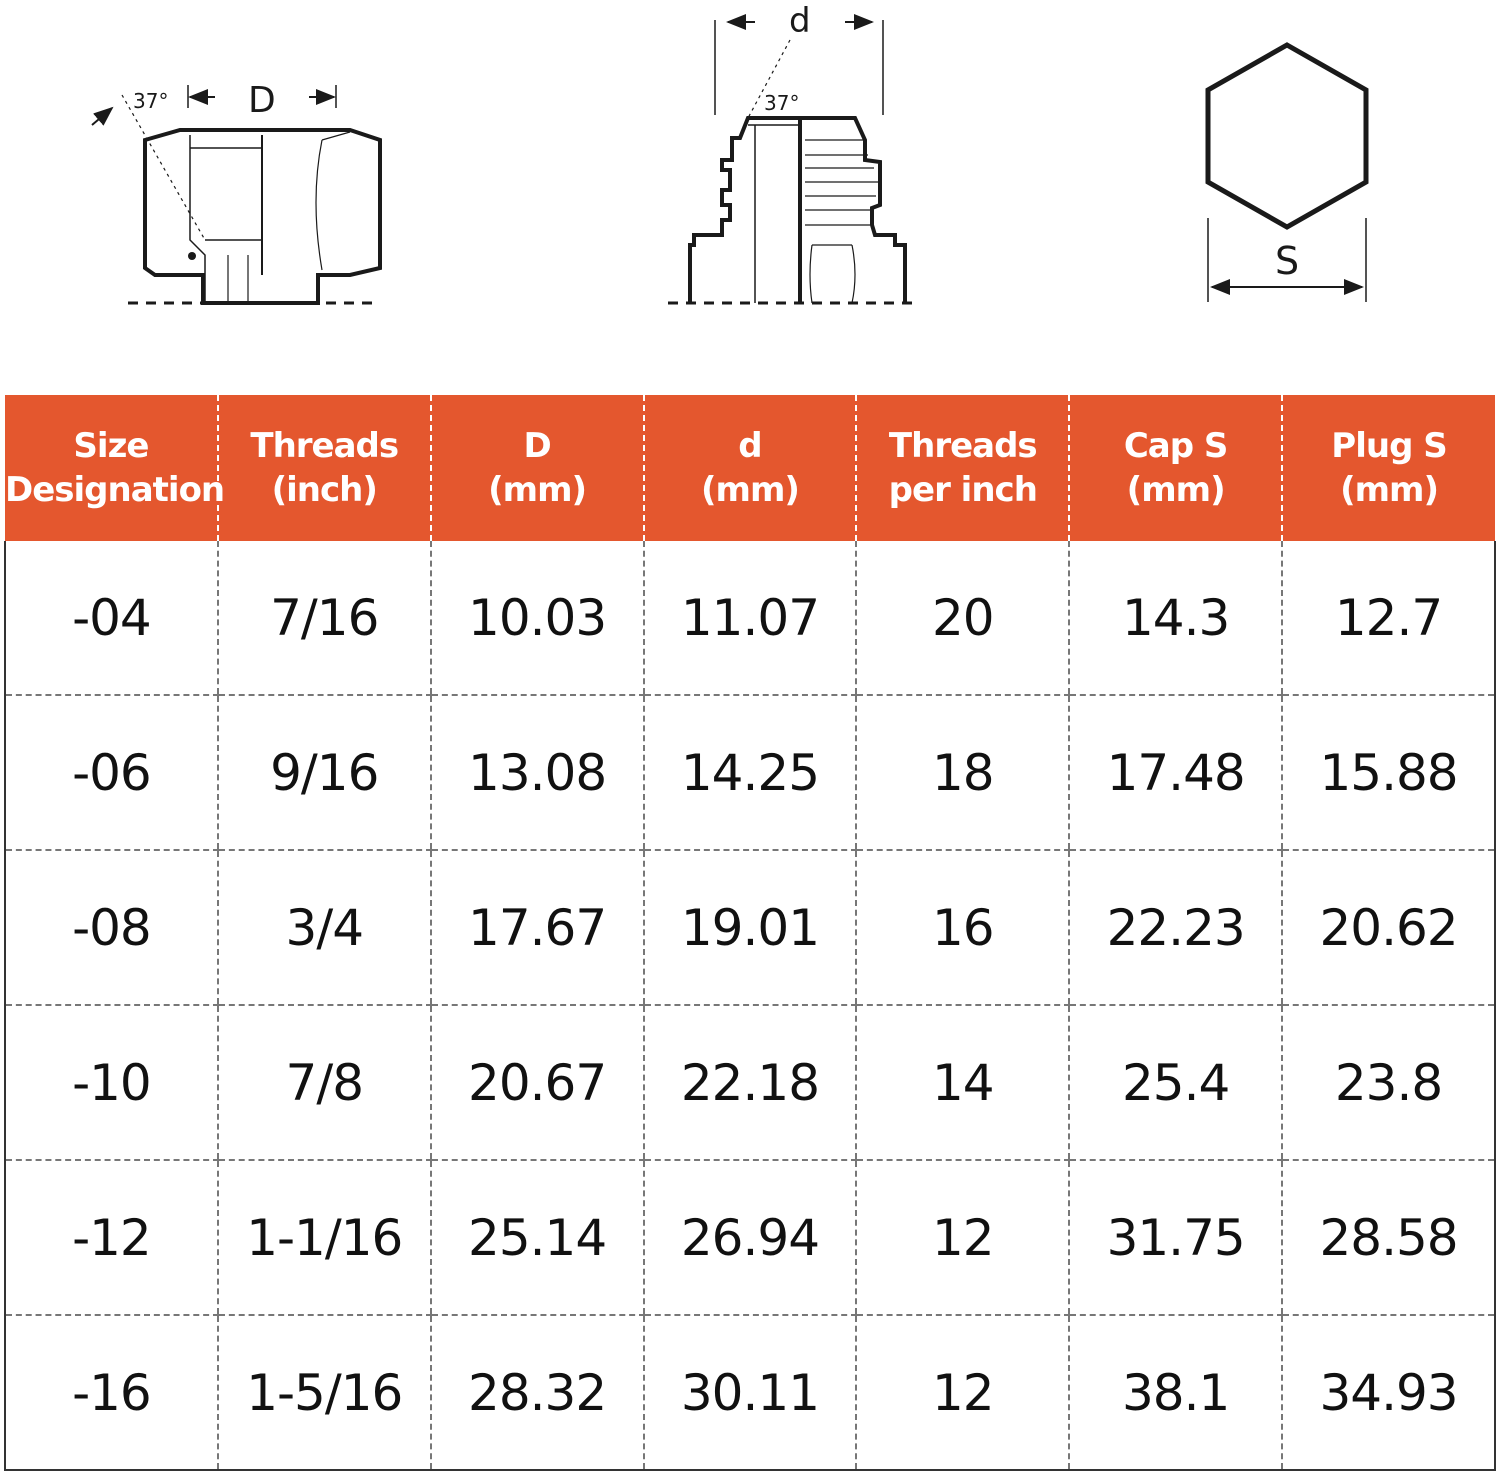 Image resolution: width=1500 pixels, height=1471 pixels. Describe the element at coordinates (1175, 618) in the screenshot. I see `cell-cap-s: 14.3` at that location.